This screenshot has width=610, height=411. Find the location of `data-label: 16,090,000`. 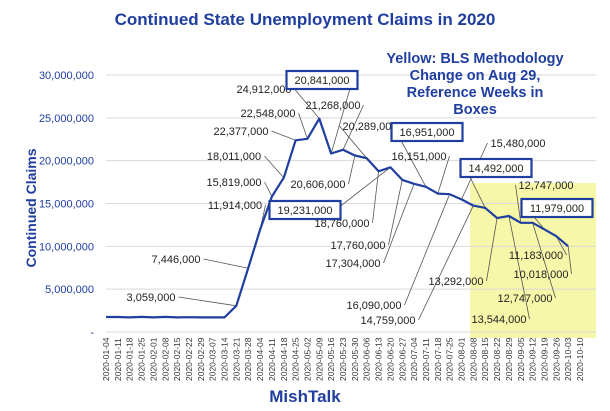

data-label: 16,090,000 is located at coordinates (373, 306).